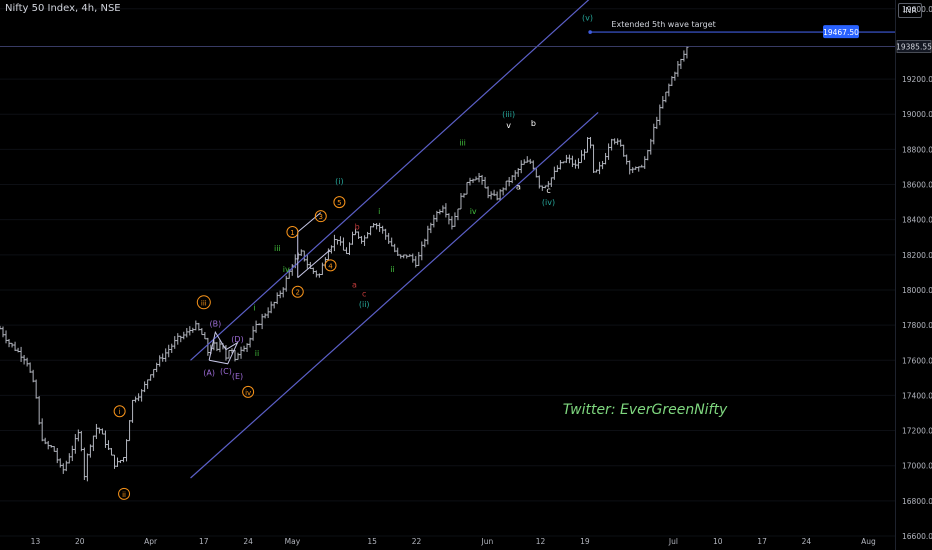  What do you see at coordinates (293, 541) in the screenshot?
I see `time-tick-label: May` at bounding box center [293, 541].